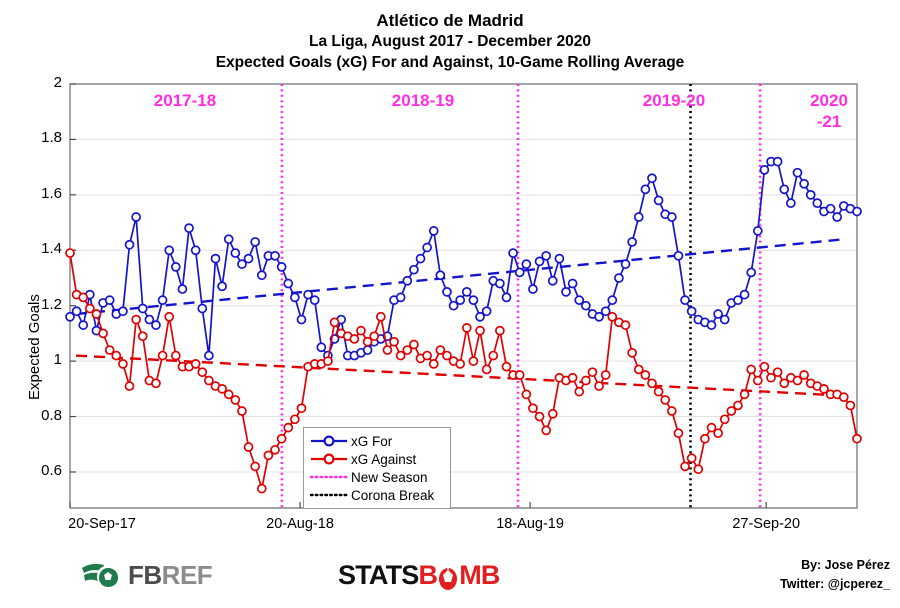 The width and height of the screenshot is (900, 608). What do you see at coordinates (423, 100) in the screenshot?
I see `season-label: 2018-19` at bounding box center [423, 100].